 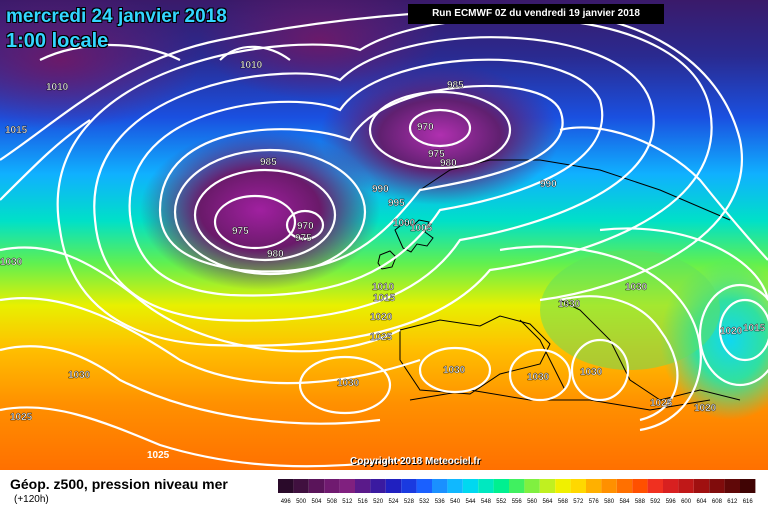 What do you see at coordinates (748, 502) in the screenshot?
I see `scale-tick-label: 616` at bounding box center [748, 502].